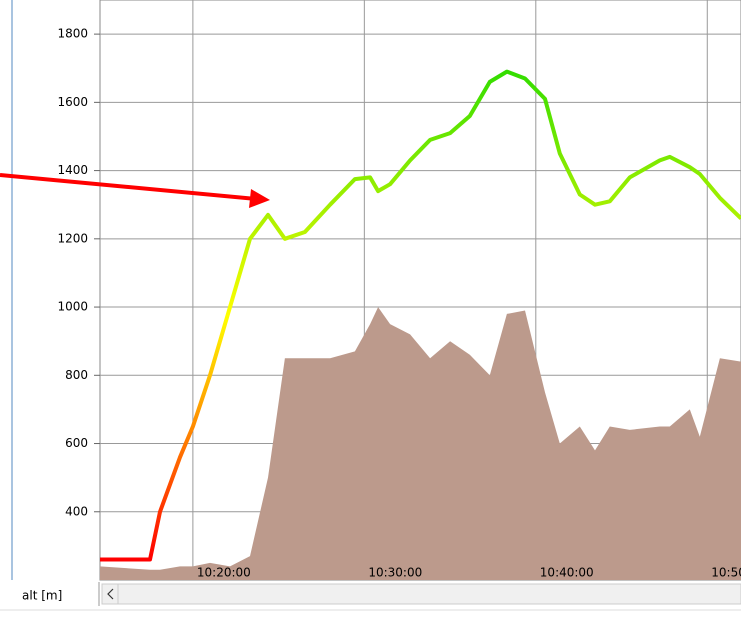  Describe the element at coordinates (259, 198) in the screenshot. I see `arrow-head` at that location.